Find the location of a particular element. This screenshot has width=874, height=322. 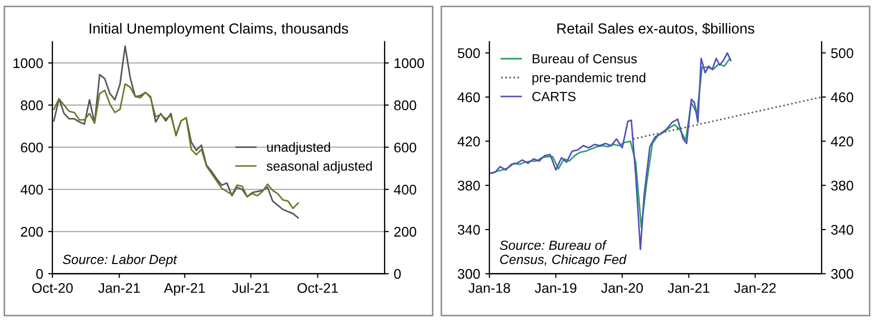

x-tick-label: Oct-20 is located at coordinates (52, 288).